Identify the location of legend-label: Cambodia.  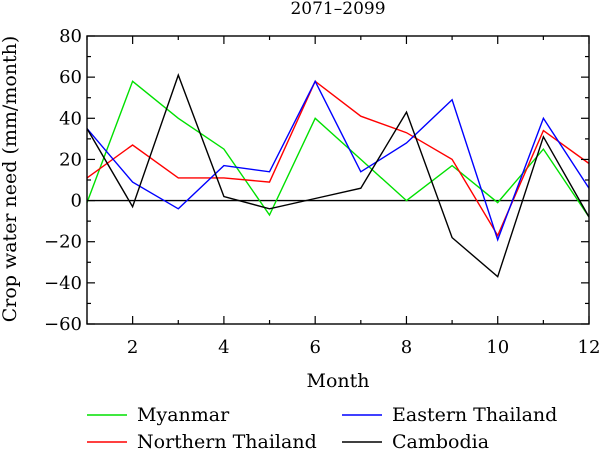
(440, 442).